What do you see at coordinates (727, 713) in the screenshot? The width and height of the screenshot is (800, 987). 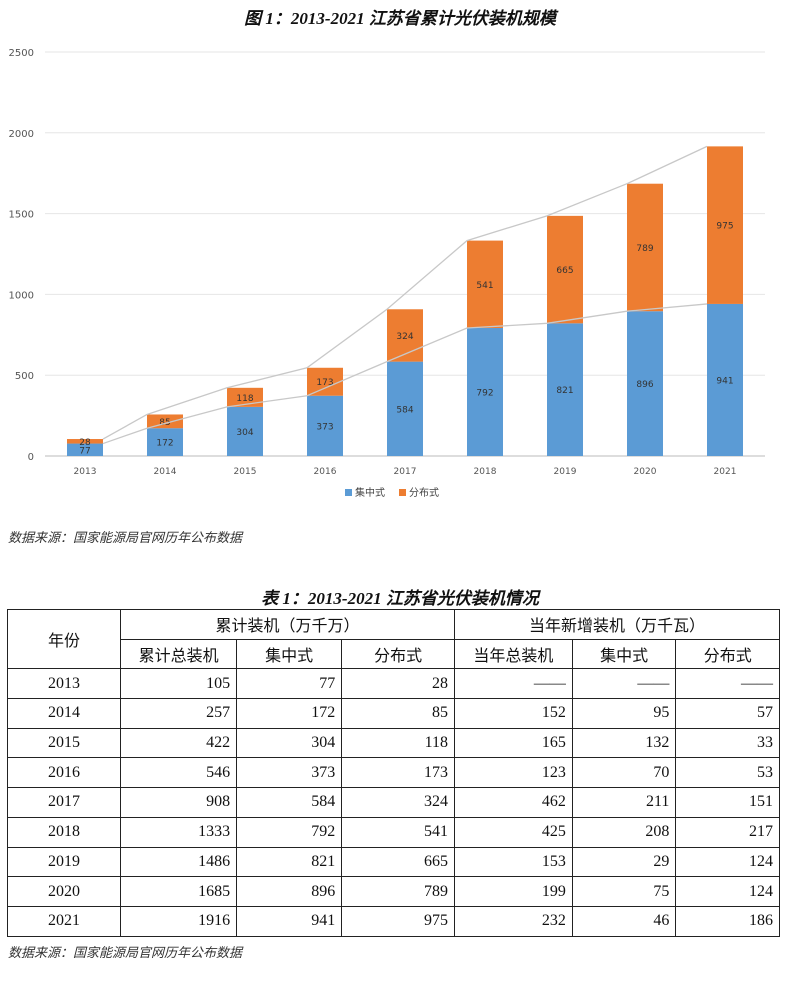 I see `table-cell: 57` at bounding box center [727, 713].